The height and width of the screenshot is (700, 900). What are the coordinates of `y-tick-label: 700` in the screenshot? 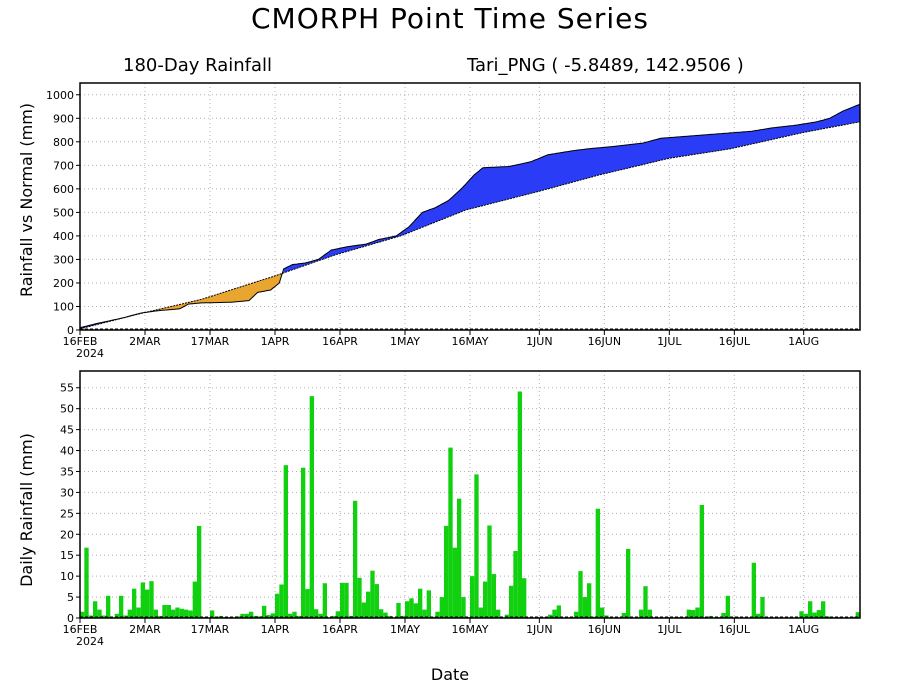 It's located at (63, 165).